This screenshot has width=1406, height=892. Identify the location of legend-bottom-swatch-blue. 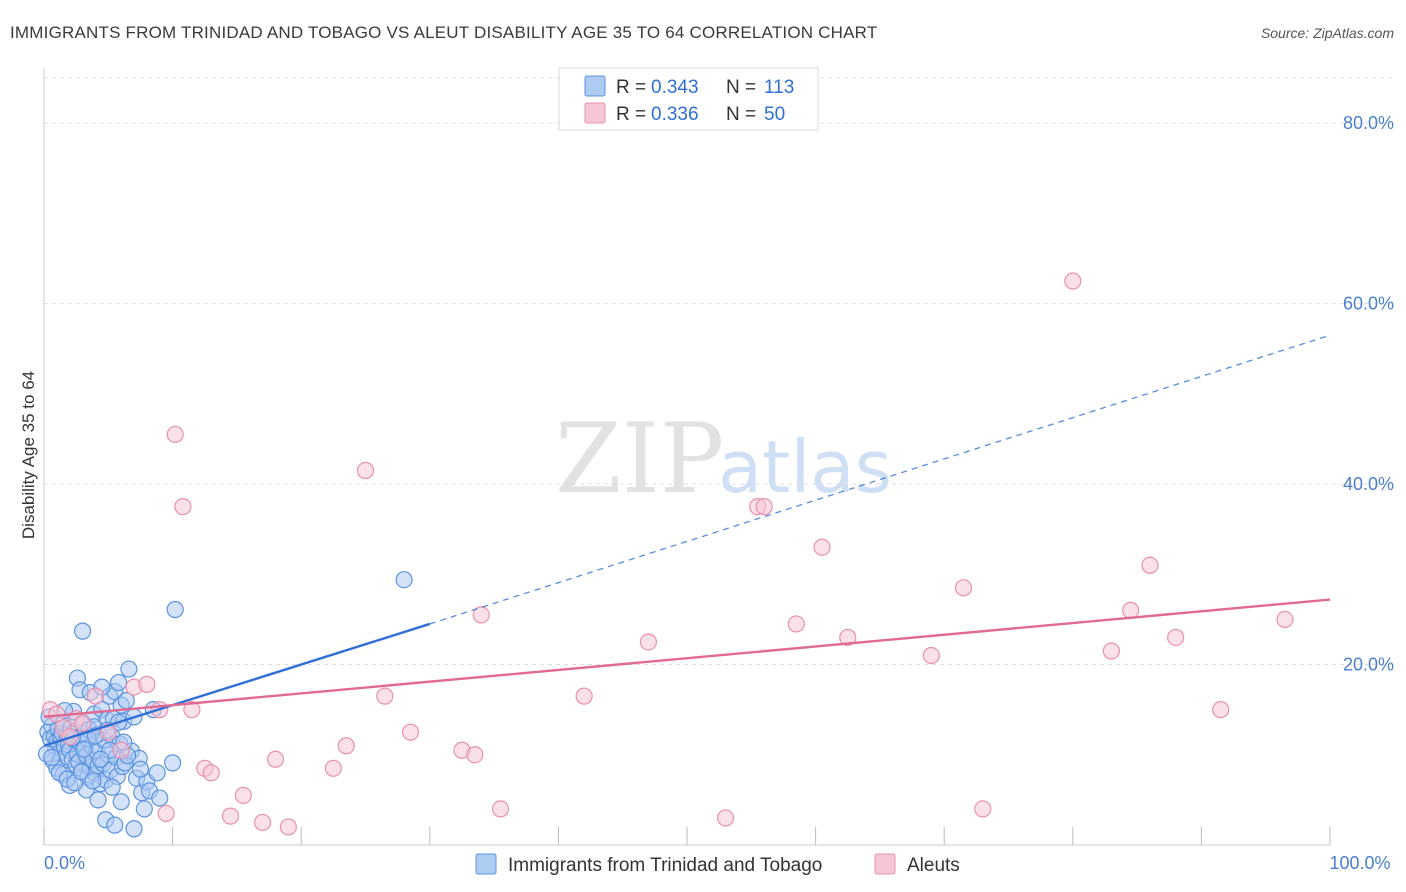
(486, 864).